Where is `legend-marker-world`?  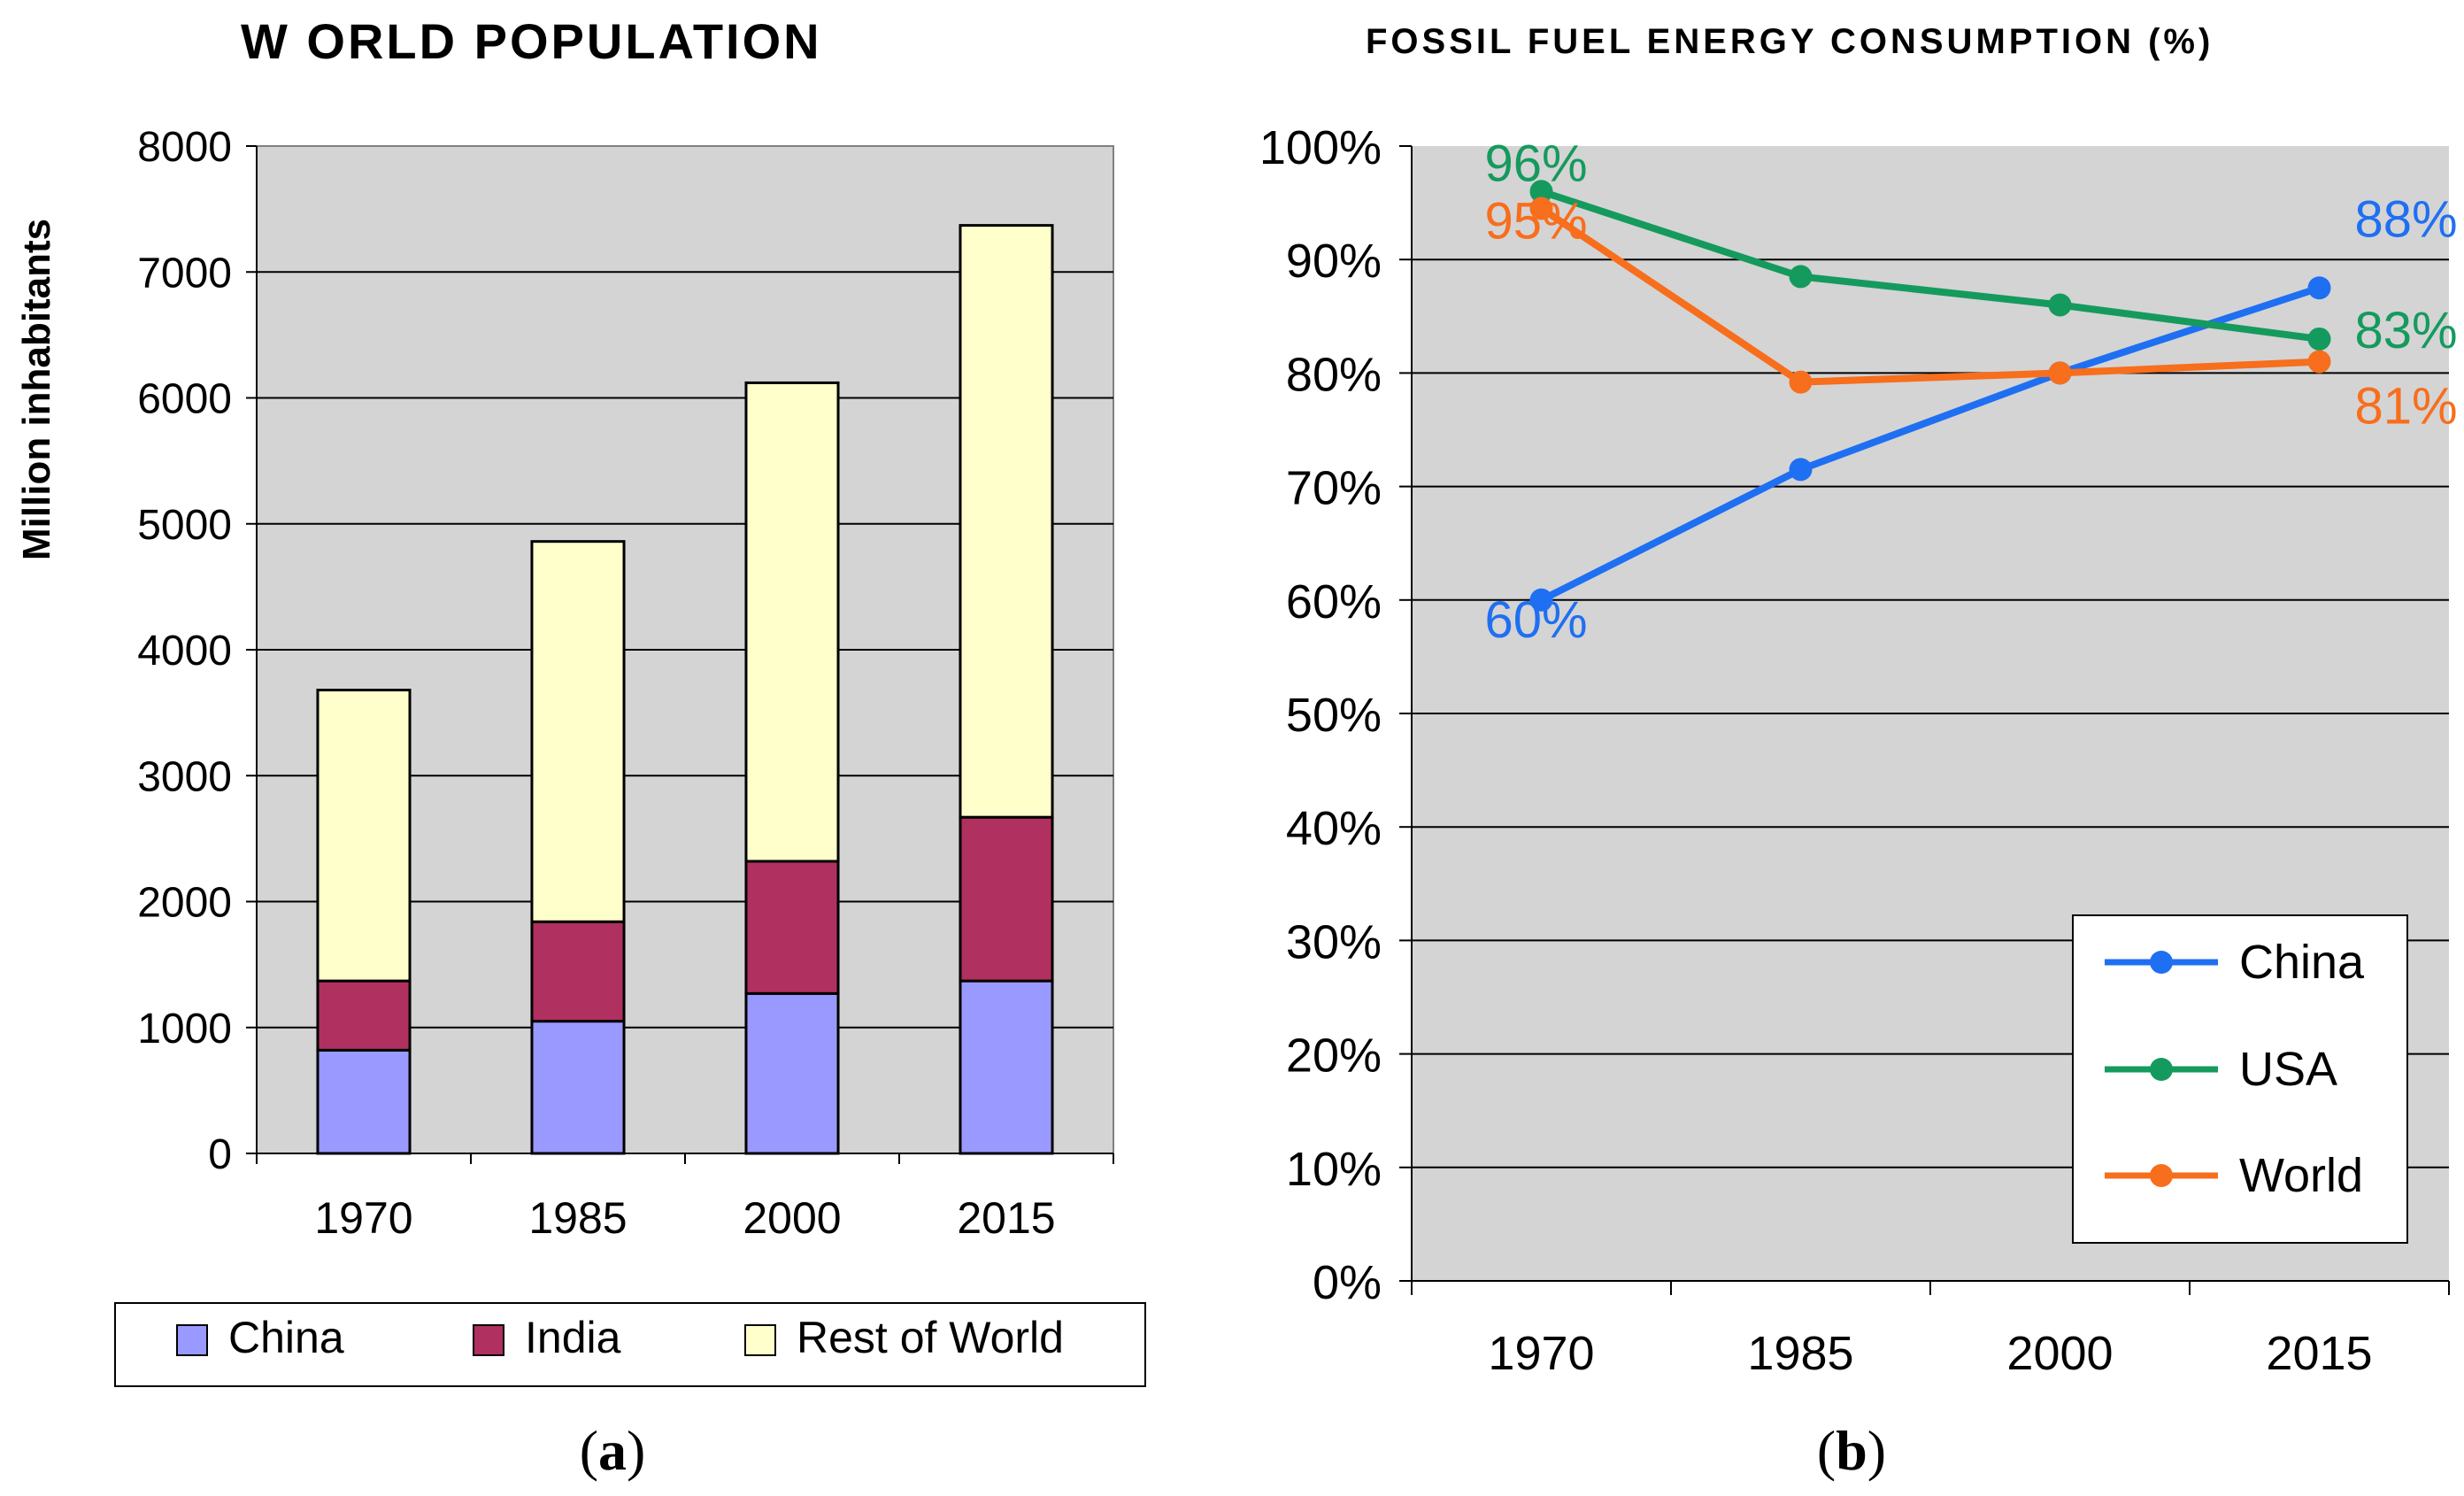
legend-marker-world is located at coordinates (2161, 1175).